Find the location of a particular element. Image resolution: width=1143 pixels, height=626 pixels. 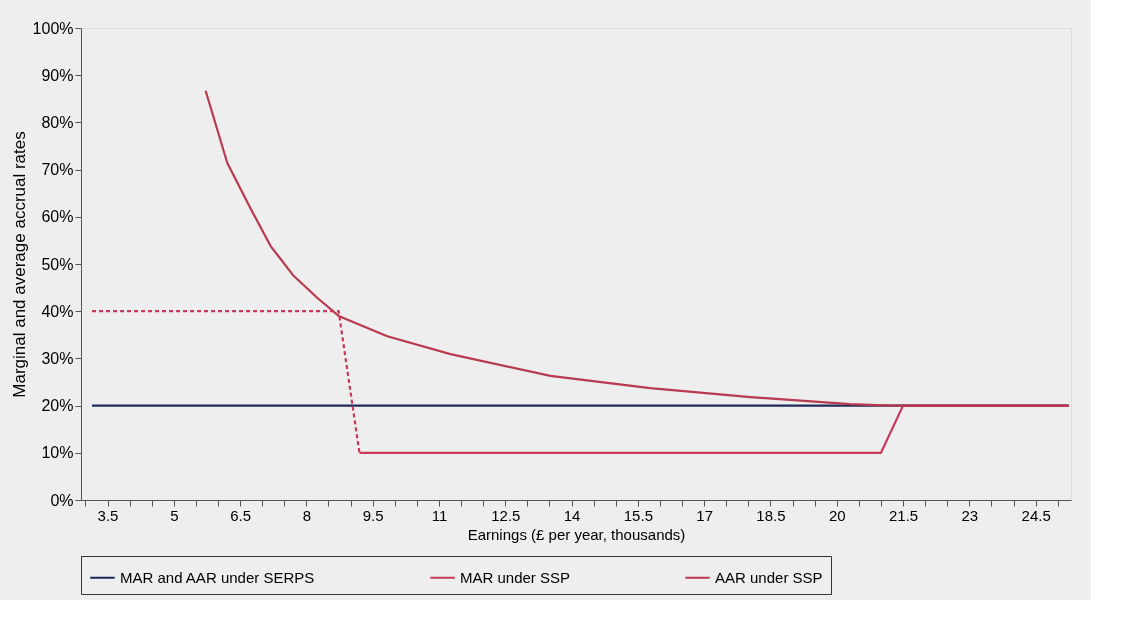

y-tick-label: 0% is located at coordinates (62, 500).